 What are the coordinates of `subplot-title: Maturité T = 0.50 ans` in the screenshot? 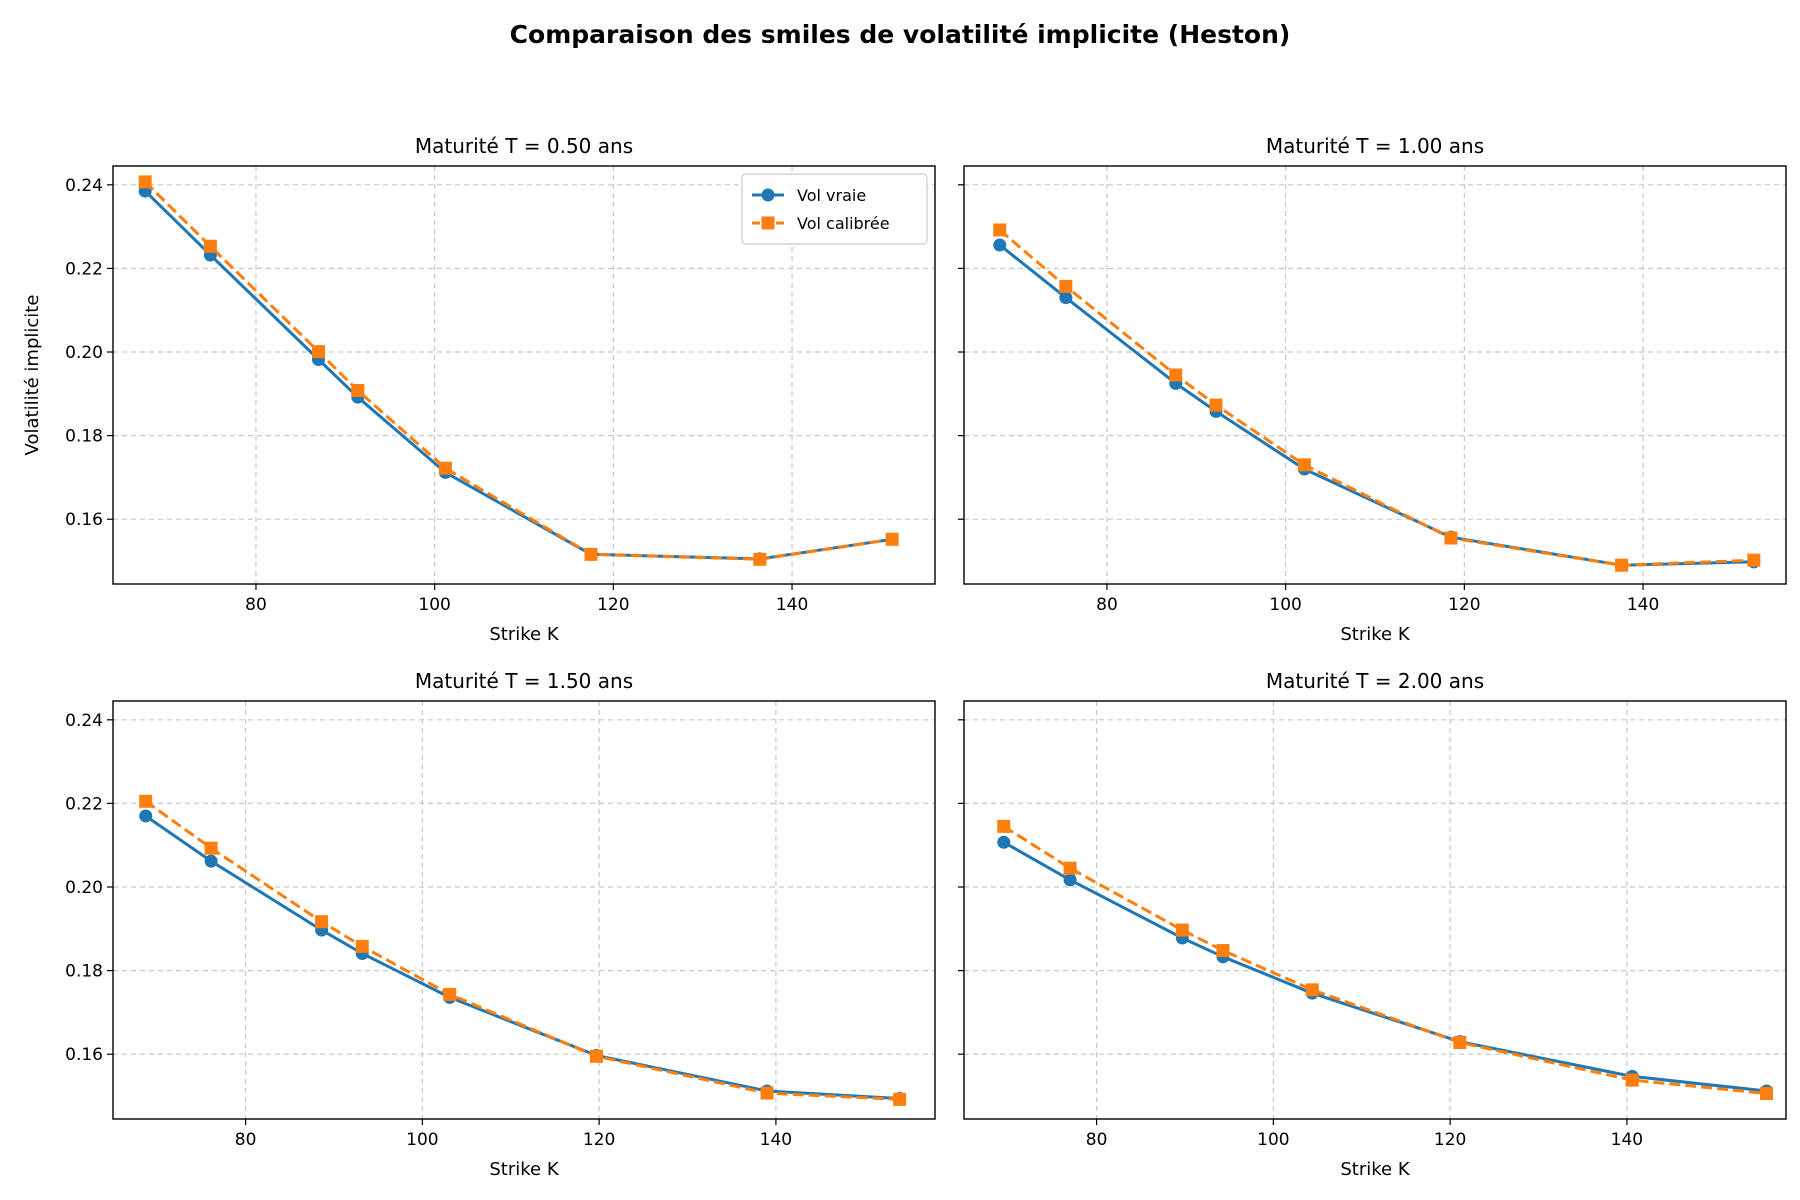 It's located at (524, 146).